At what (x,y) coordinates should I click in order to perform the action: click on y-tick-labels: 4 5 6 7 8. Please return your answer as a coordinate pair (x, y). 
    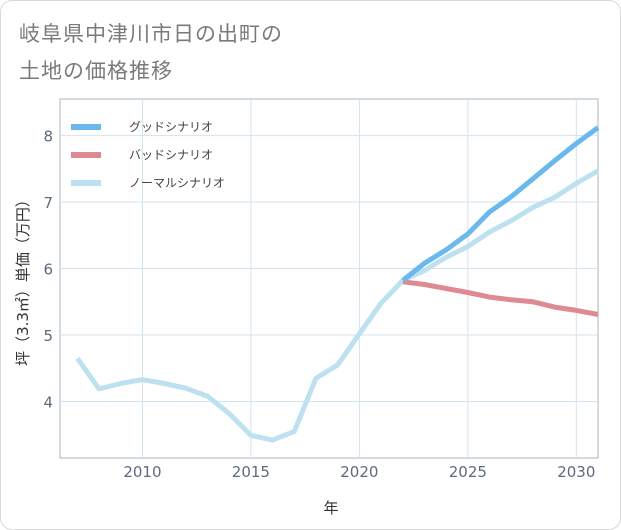
    Looking at the image, I should click on (48, 270).